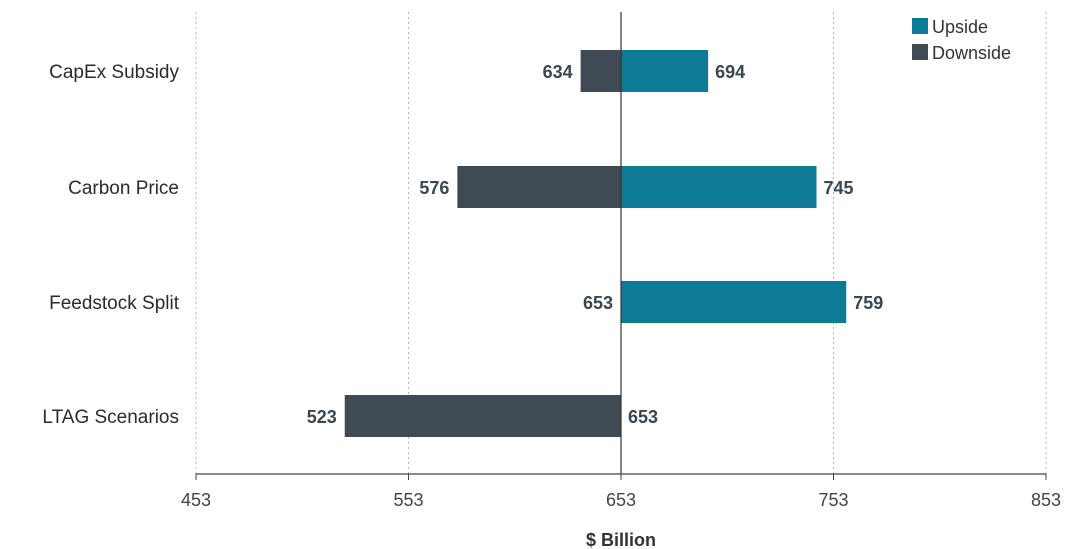  I want to click on x-tick-label: 853, so click(1046, 500).